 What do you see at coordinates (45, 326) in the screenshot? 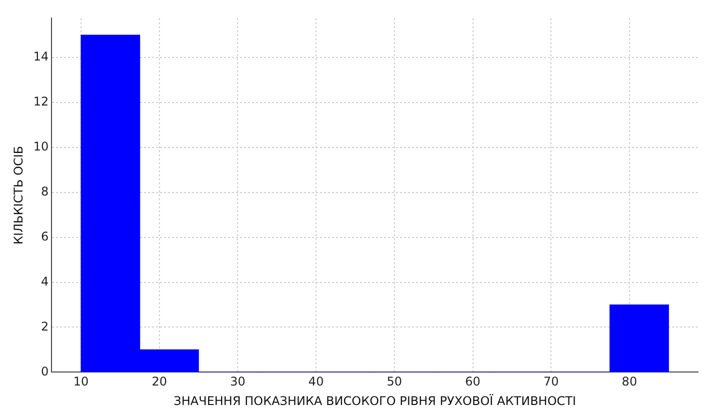
I see `y-tick-label: 2` at bounding box center [45, 326].